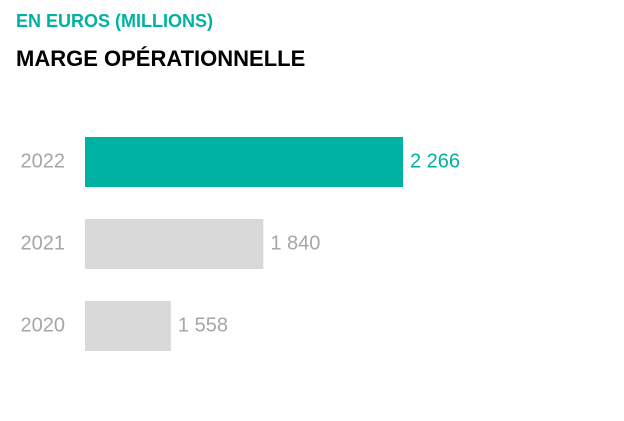  What do you see at coordinates (43, 161) in the screenshot?
I see `y-tick-label: 2022` at bounding box center [43, 161].